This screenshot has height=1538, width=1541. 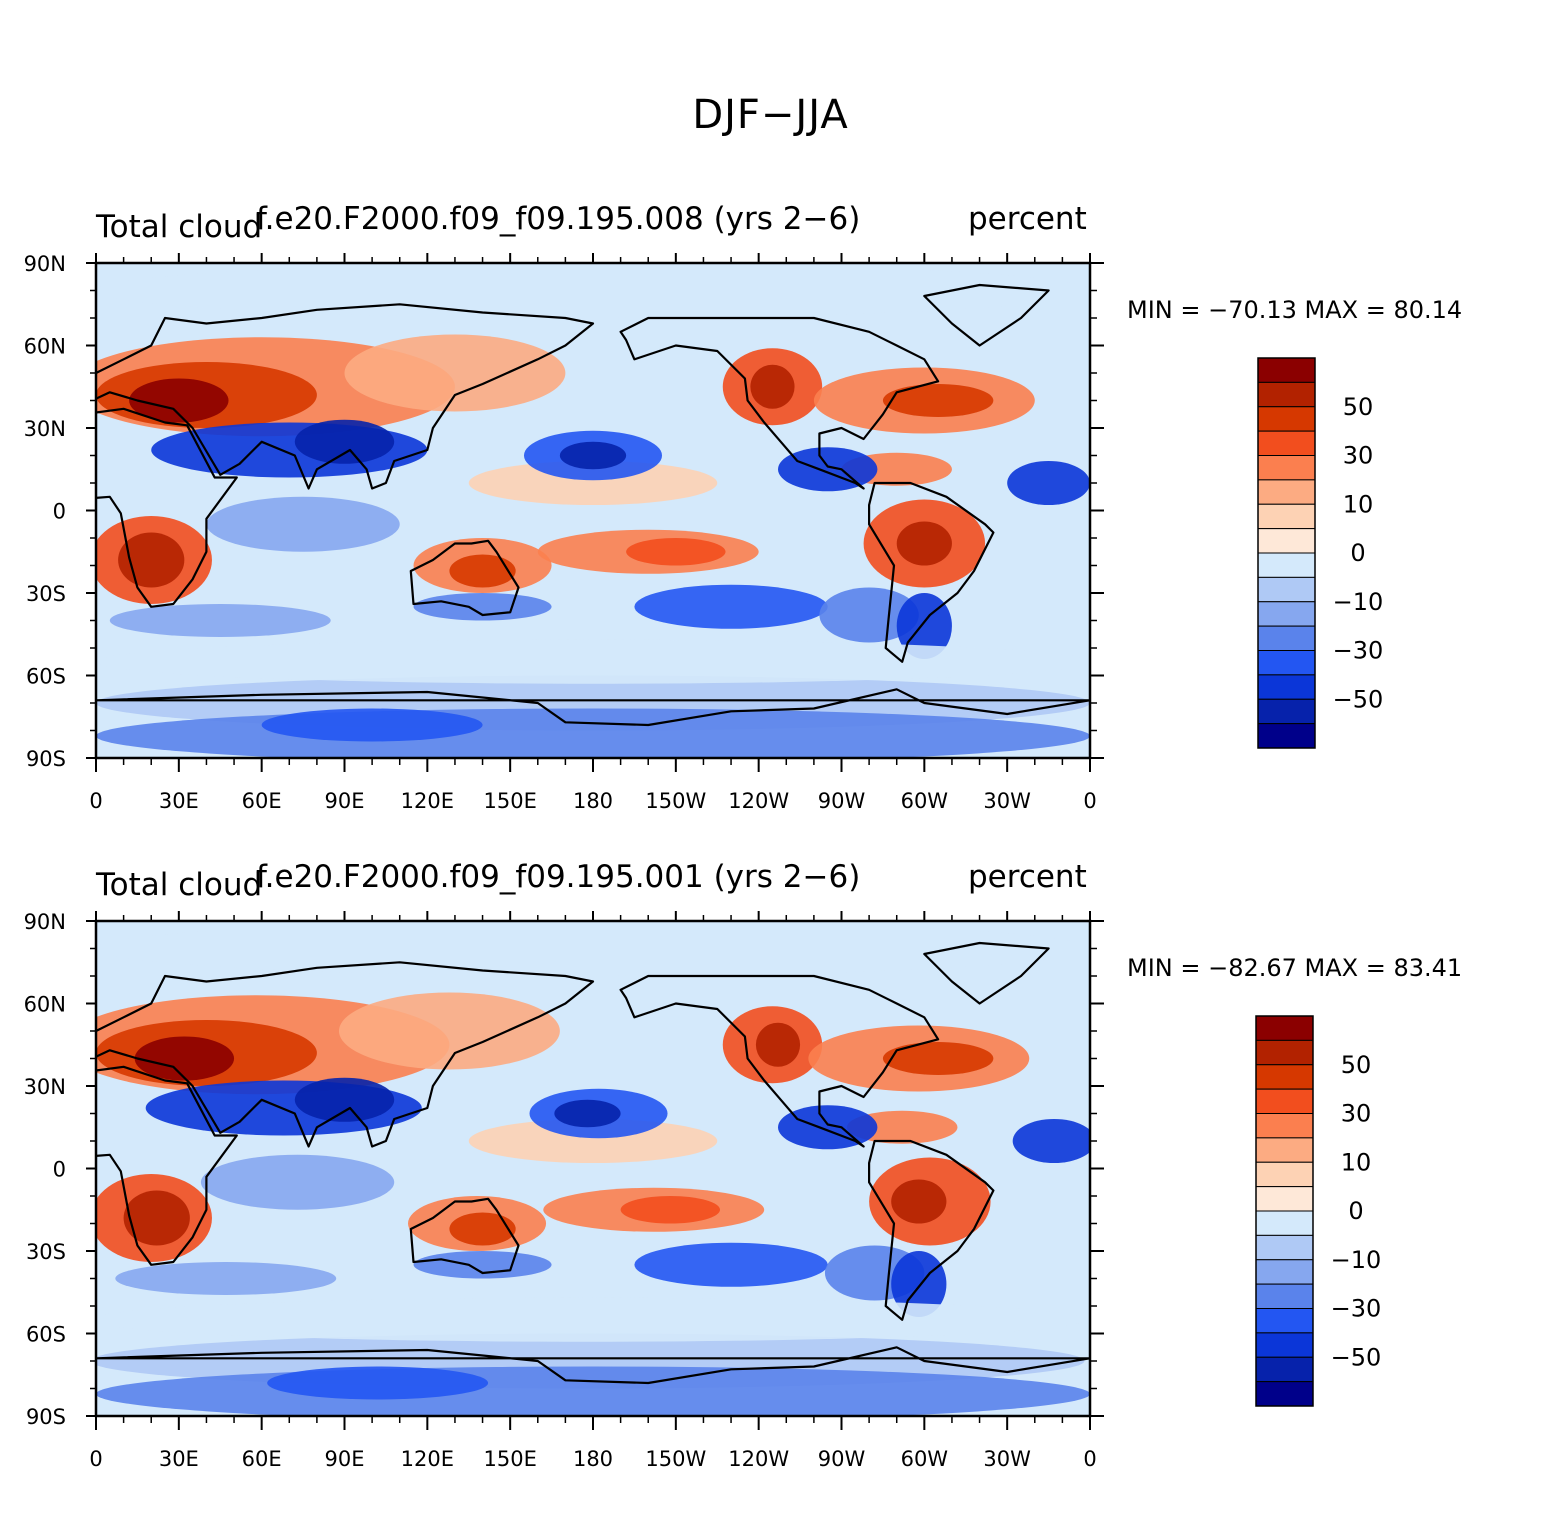 I want to click on colorbar-label: −30, so click(x=1356, y=1309).